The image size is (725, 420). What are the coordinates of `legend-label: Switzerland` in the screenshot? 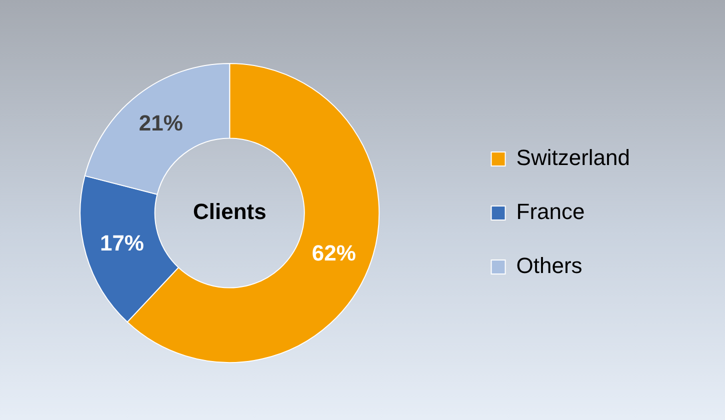 It's located at (573, 157).